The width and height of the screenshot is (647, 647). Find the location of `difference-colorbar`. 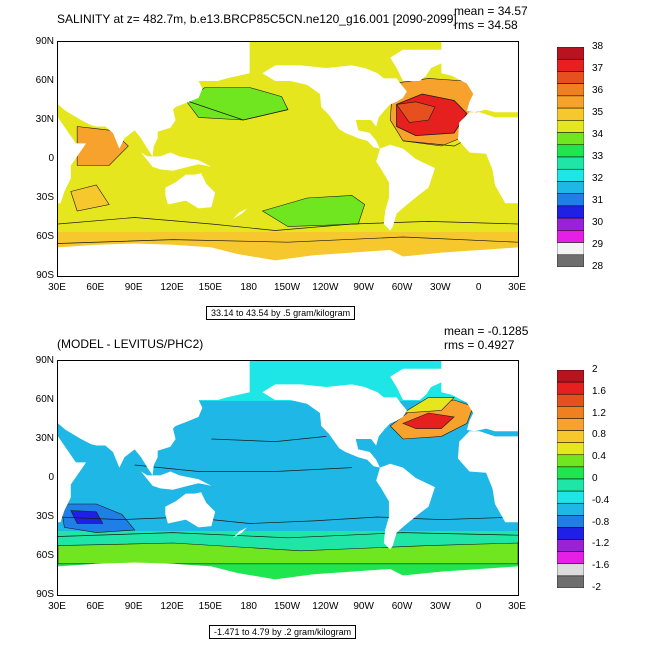

difference-colorbar is located at coordinates (570, 479).